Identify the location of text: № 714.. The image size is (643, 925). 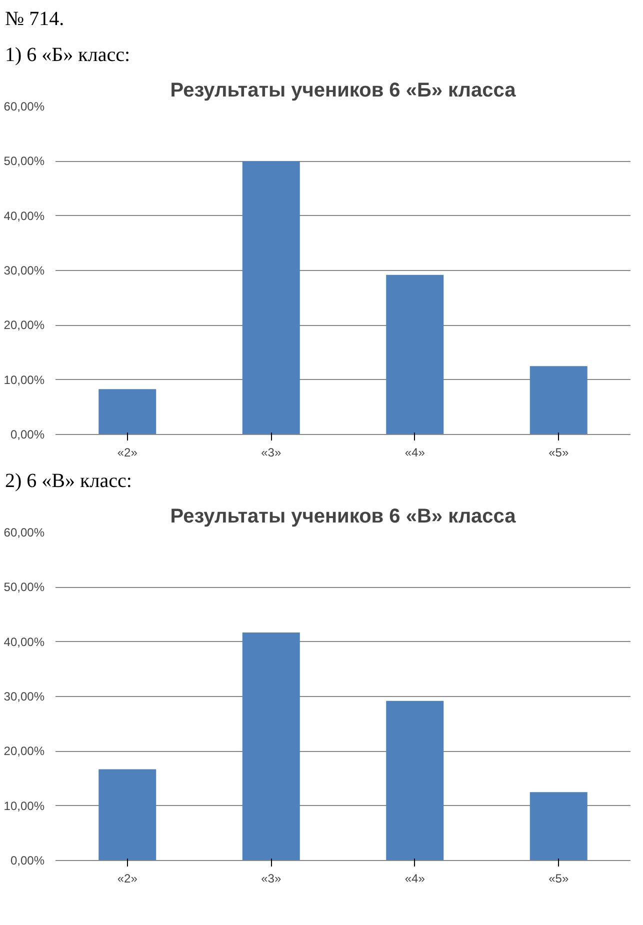
(34, 19).